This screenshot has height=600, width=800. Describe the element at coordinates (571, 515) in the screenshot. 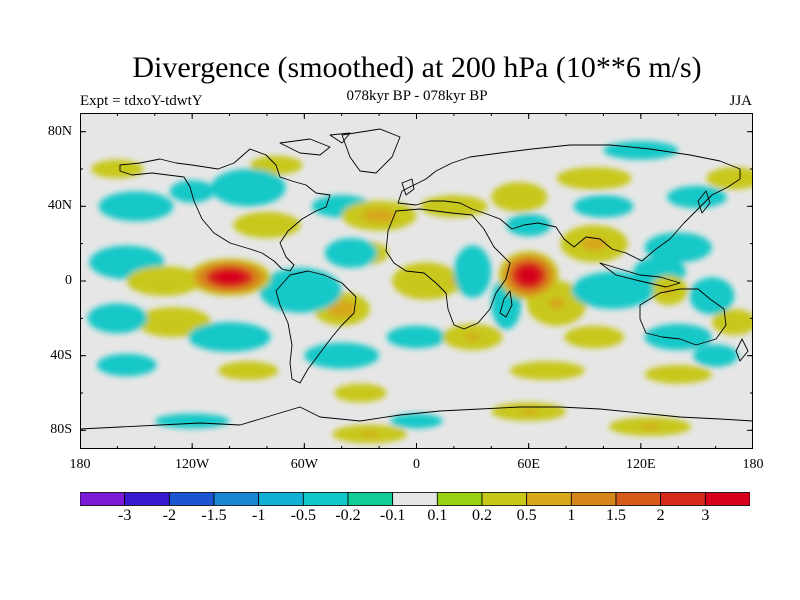

I see `colorbar-label: 1` at that location.